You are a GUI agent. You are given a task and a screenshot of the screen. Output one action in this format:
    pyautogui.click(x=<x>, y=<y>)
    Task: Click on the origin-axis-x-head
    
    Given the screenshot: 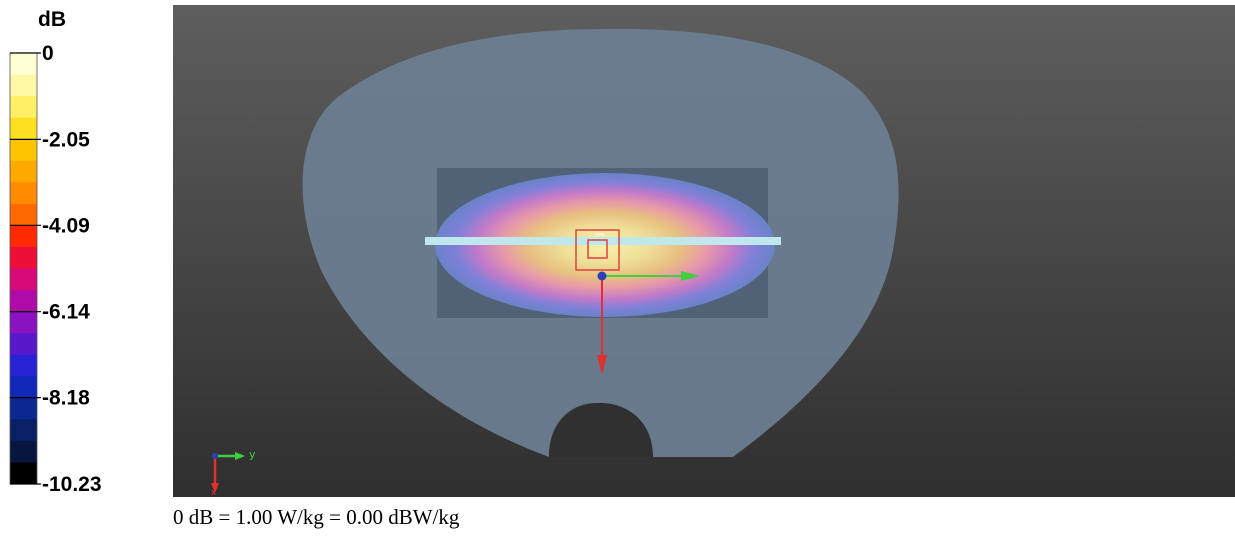 What is the action you would take?
    pyautogui.click(x=602, y=365)
    